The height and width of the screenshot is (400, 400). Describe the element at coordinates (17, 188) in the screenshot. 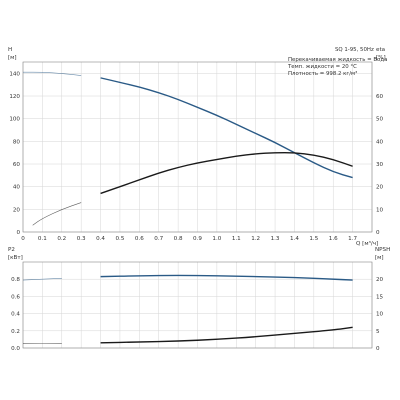

I see `y-left-tick-label: 40` at that location.